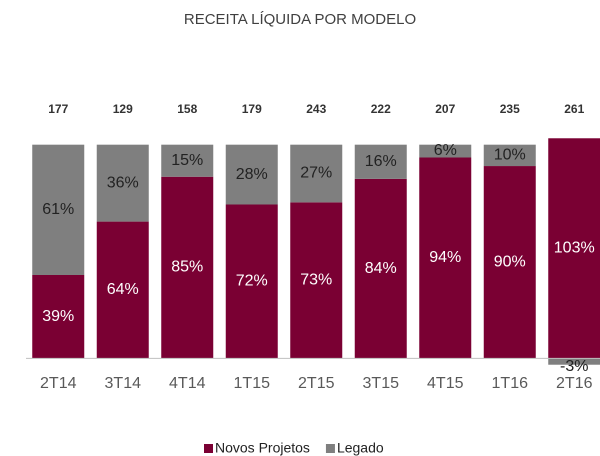  I want to click on x-tick-label: 3T14, so click(123, 383).